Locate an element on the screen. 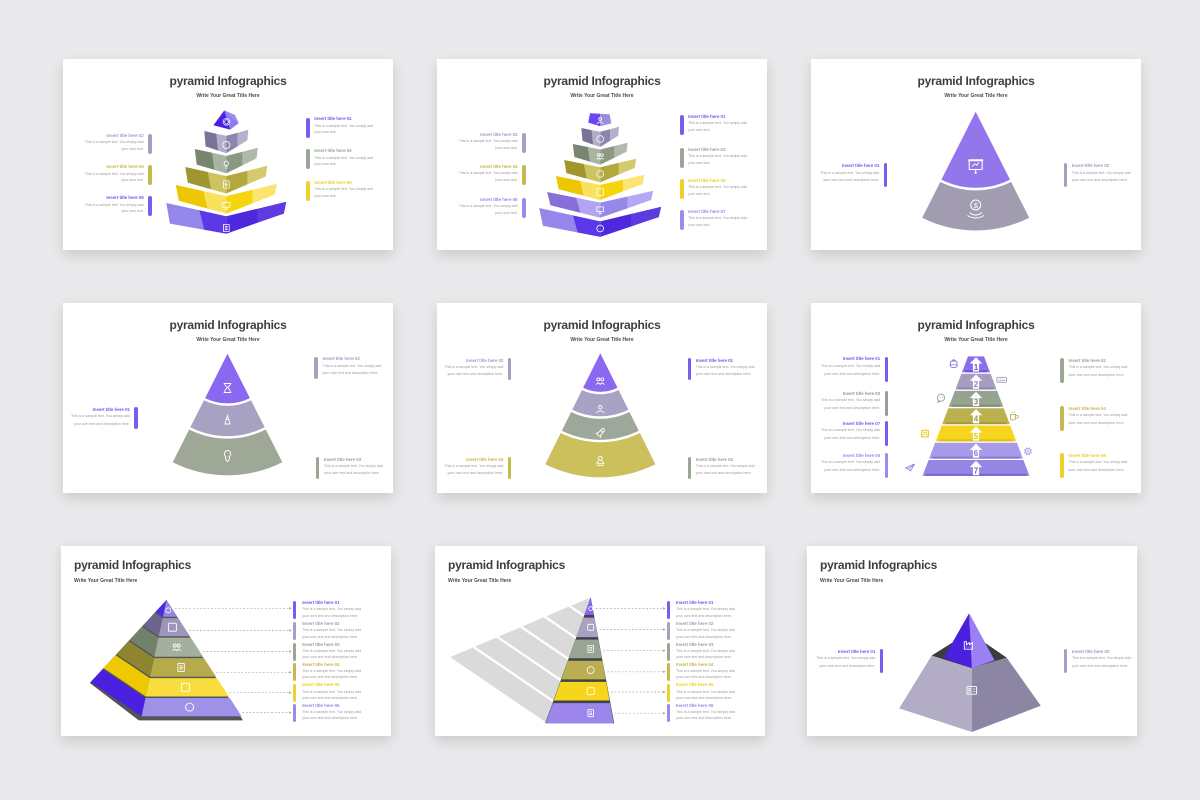 The width and height of the screenshot is (1200, 800). svg-text: 7 is located at coordinates (976, 471).